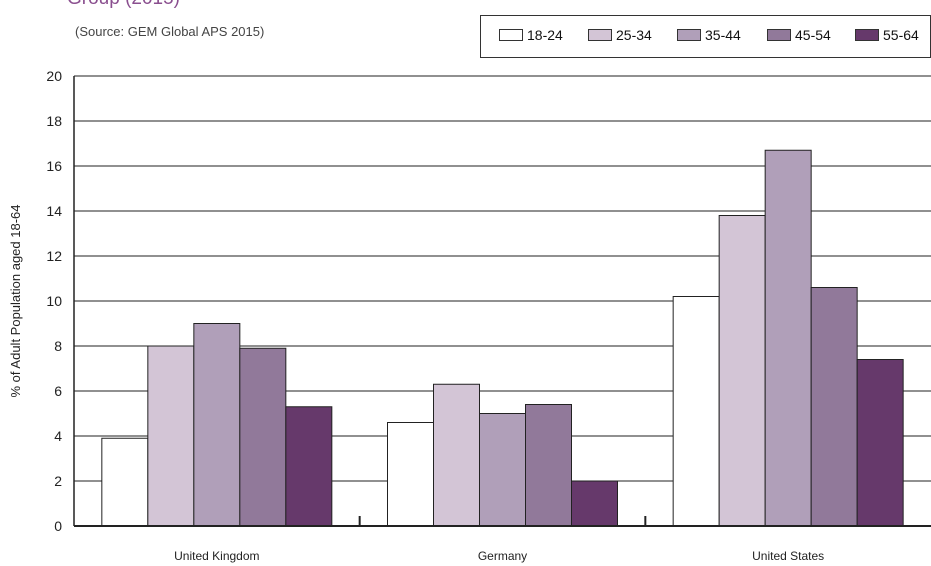 The image size is (931, 566). Describe the element at coordinates (58, 526) in the screenshot. I see `y-tick-label: 0` at that location.